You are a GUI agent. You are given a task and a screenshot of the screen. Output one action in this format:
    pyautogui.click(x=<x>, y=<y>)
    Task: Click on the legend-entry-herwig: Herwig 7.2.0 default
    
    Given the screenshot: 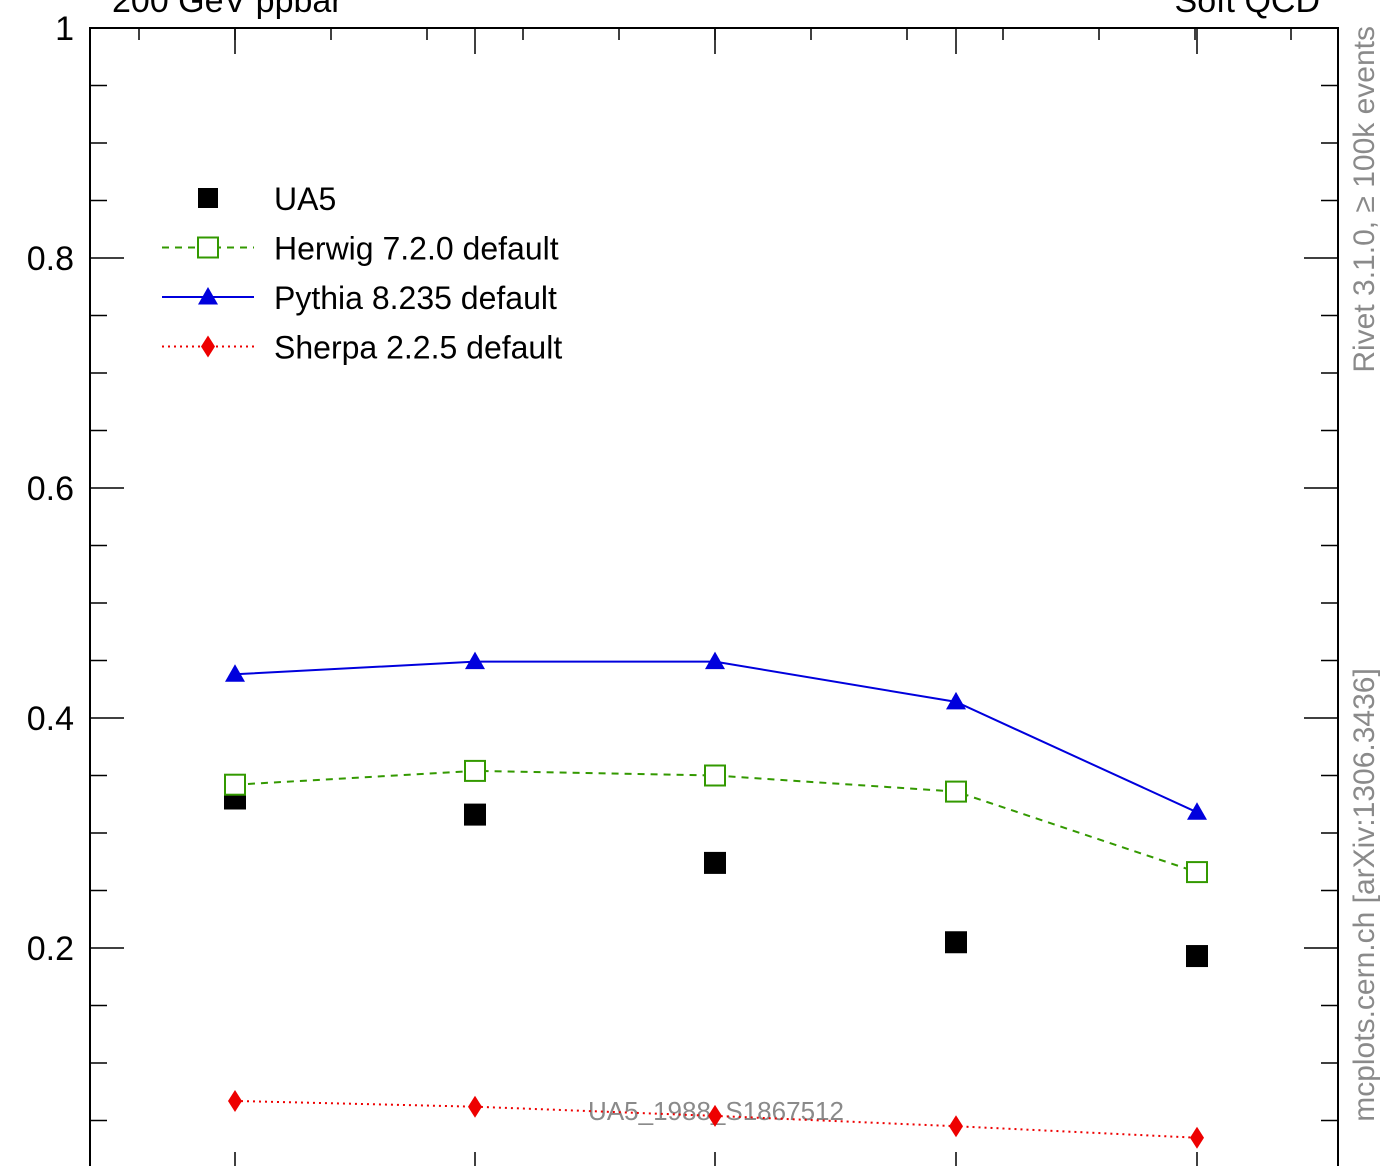 What is the action you would take?
    pyautogui.click(x=360, y=249)
    